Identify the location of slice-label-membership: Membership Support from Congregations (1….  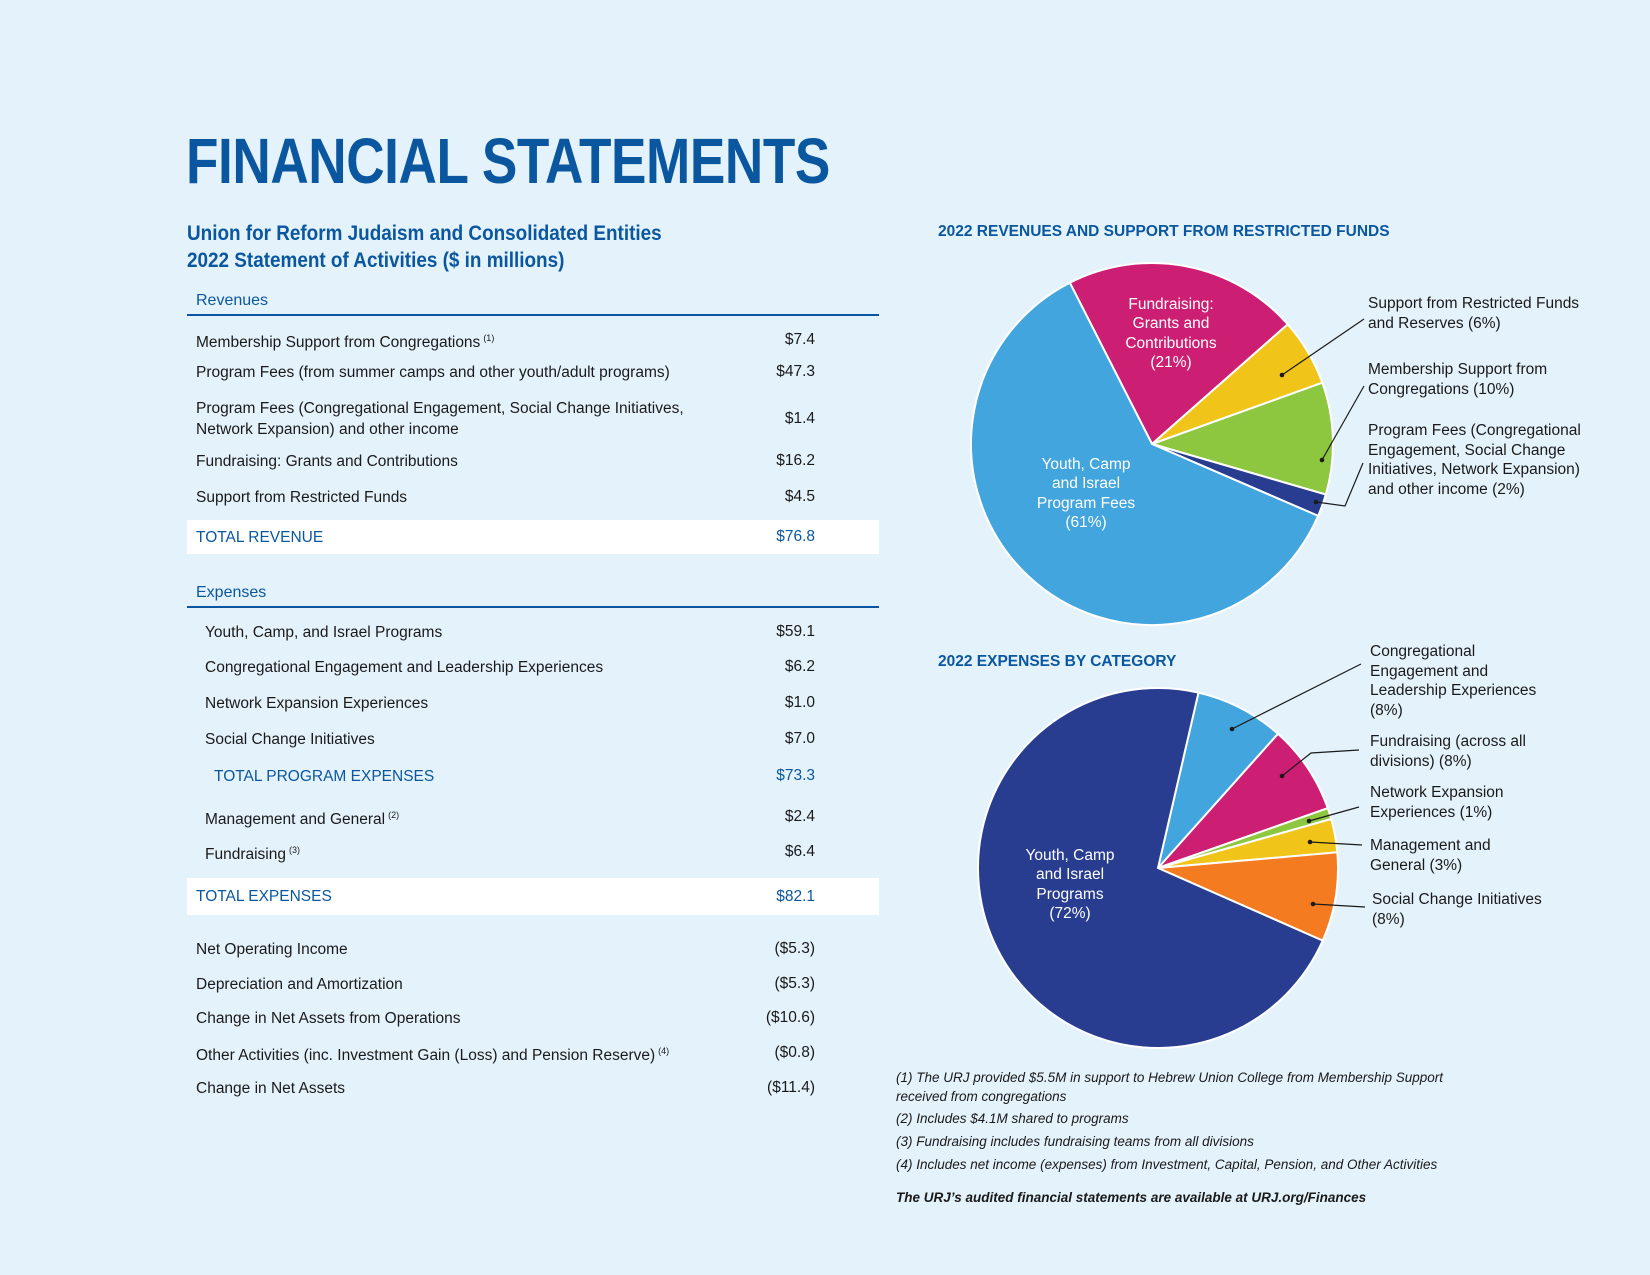
(1458, 379).